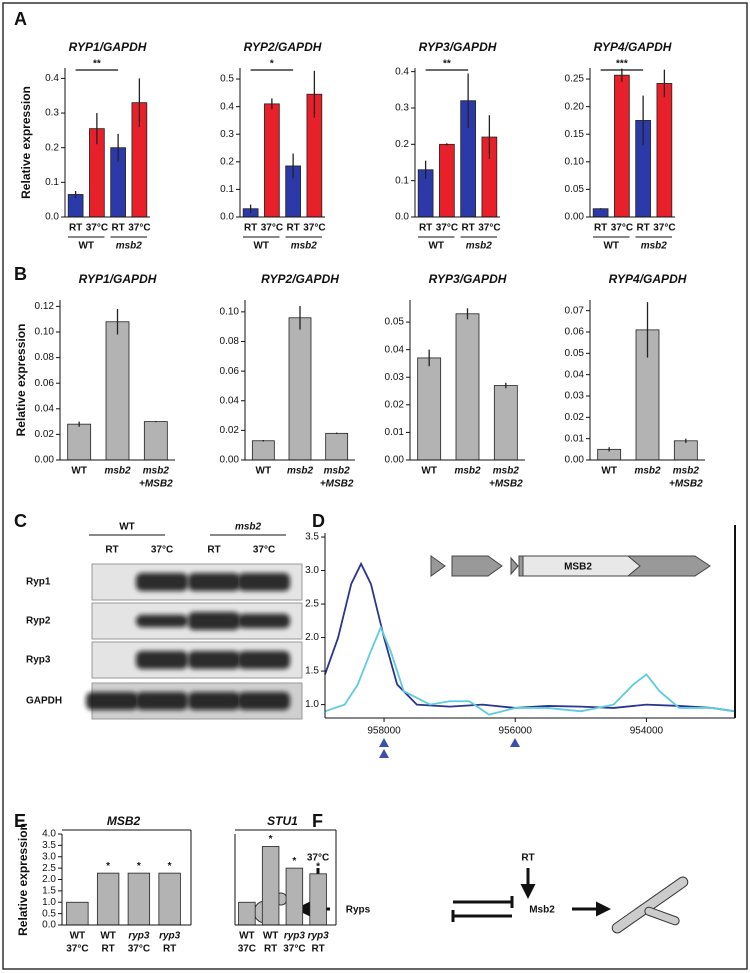 This screenshot has width=750, height=973. What do you see at coordinates (575, 79) in the screenshot?
I see `y-tick-label: 0.25` at bounding box center [575, 79].